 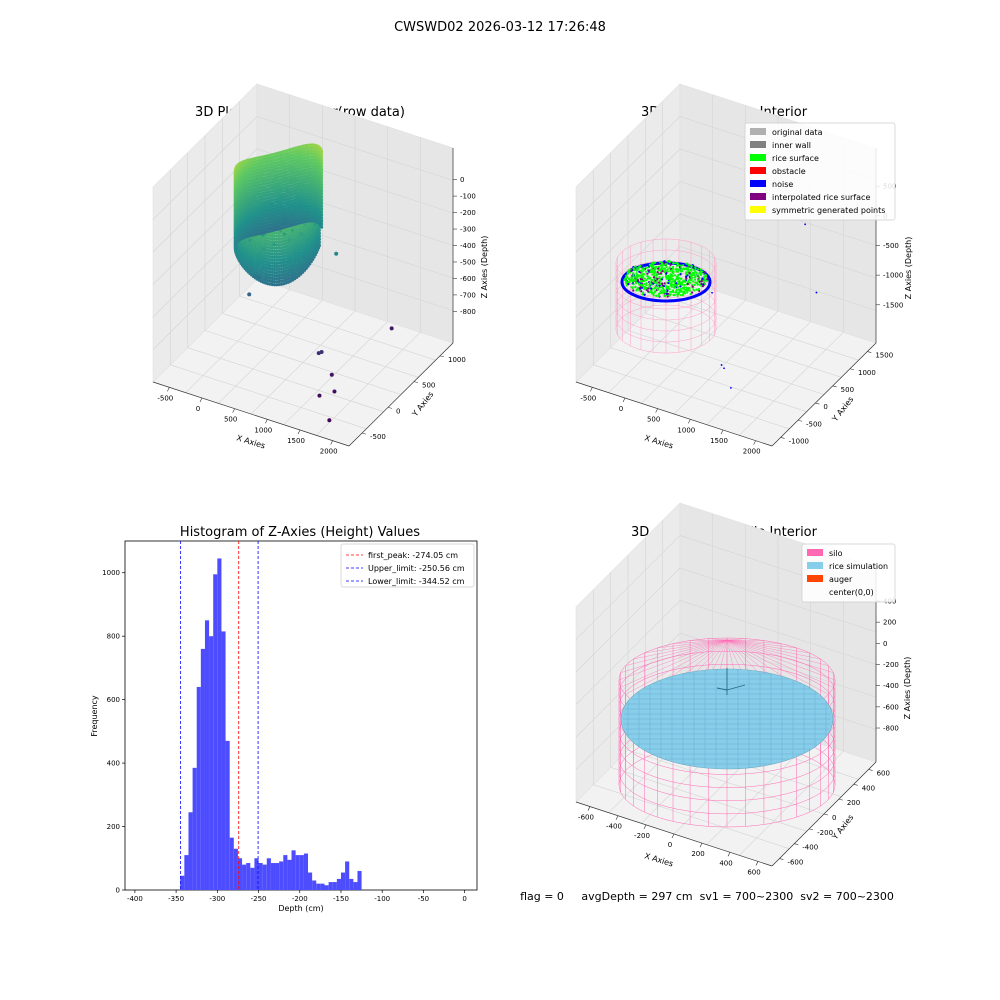 I want to click on simulation-y-tick-label: 400, so click(x=868, y=788).